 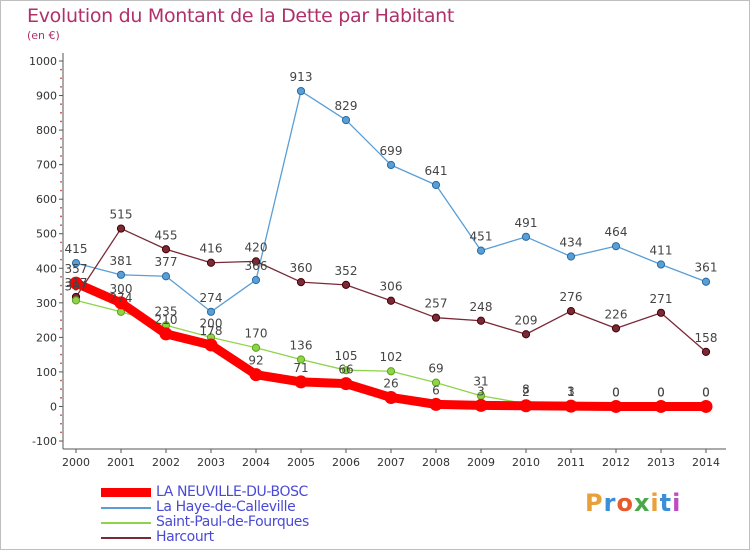 What do you see at coordinates (211, 298) in the screenshot?
I see `data-label-la-haye-de-calleville: 274` at bounding box center [211, 298].